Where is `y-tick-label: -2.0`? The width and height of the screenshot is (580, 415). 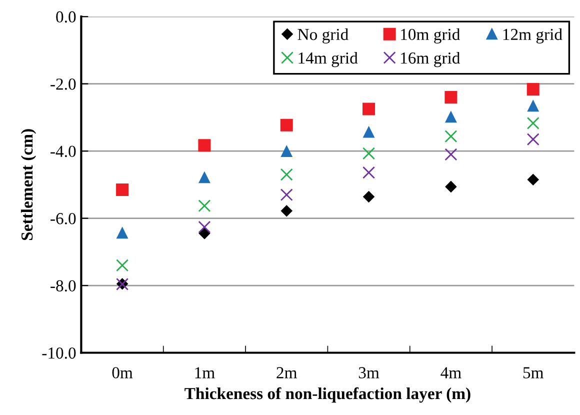 y-tick-label: -2.0 is located at coordinates (63, 84).